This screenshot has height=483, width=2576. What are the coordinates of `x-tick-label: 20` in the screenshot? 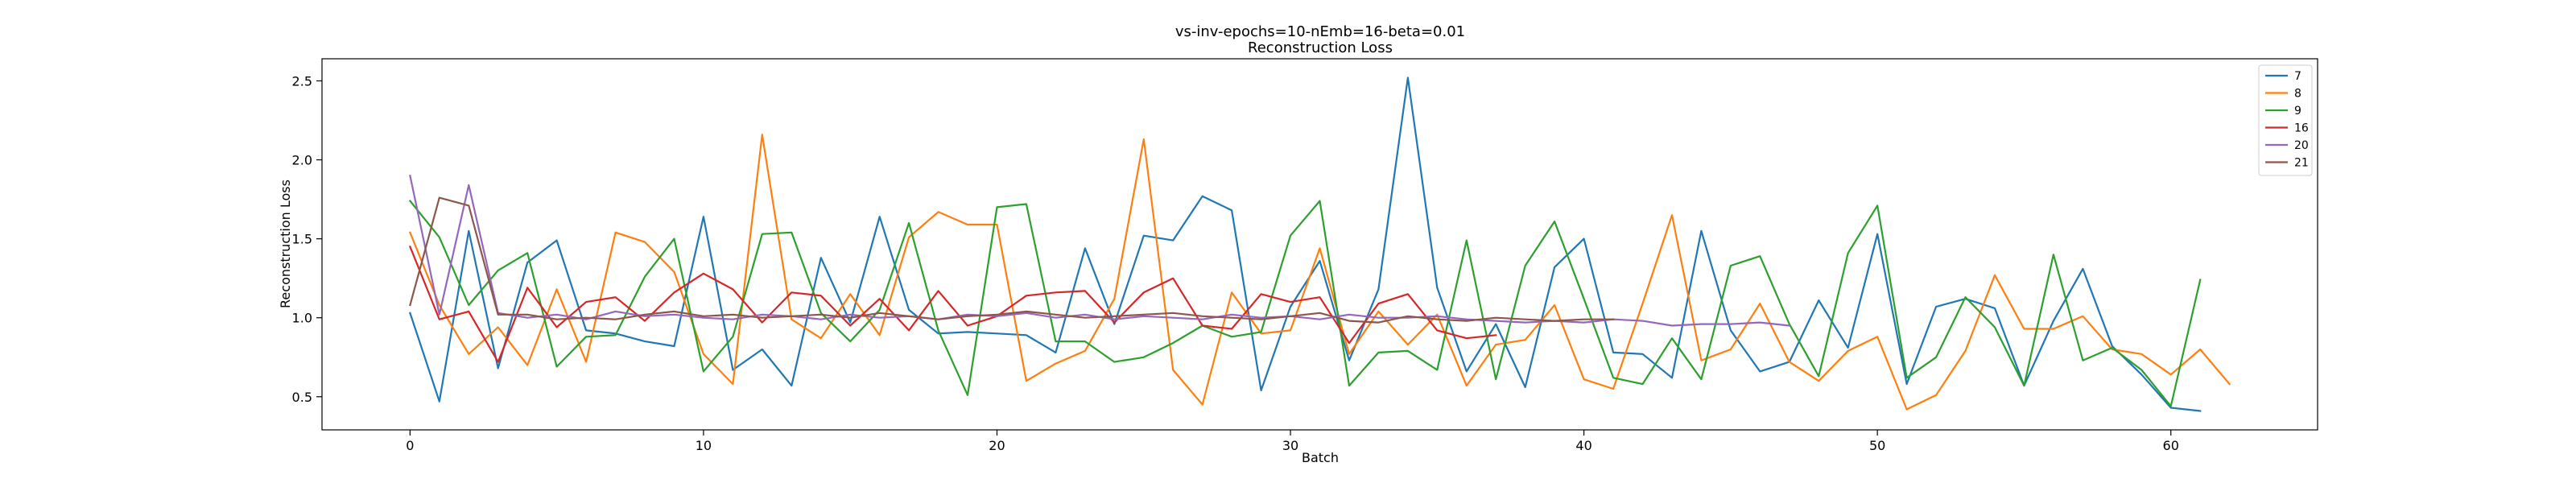 It's located at (997, 445).